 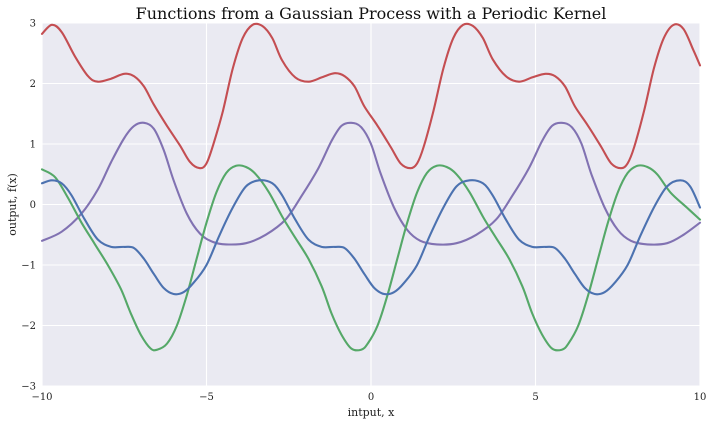 I want to click on x-tick-label: 0, so click(x=371, y=397).